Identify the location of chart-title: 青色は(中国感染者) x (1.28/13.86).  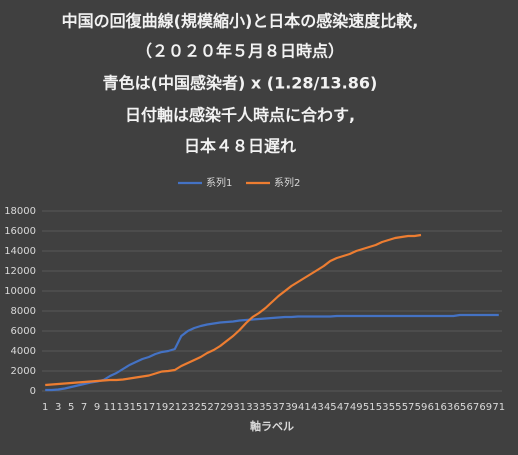
(240, 83).